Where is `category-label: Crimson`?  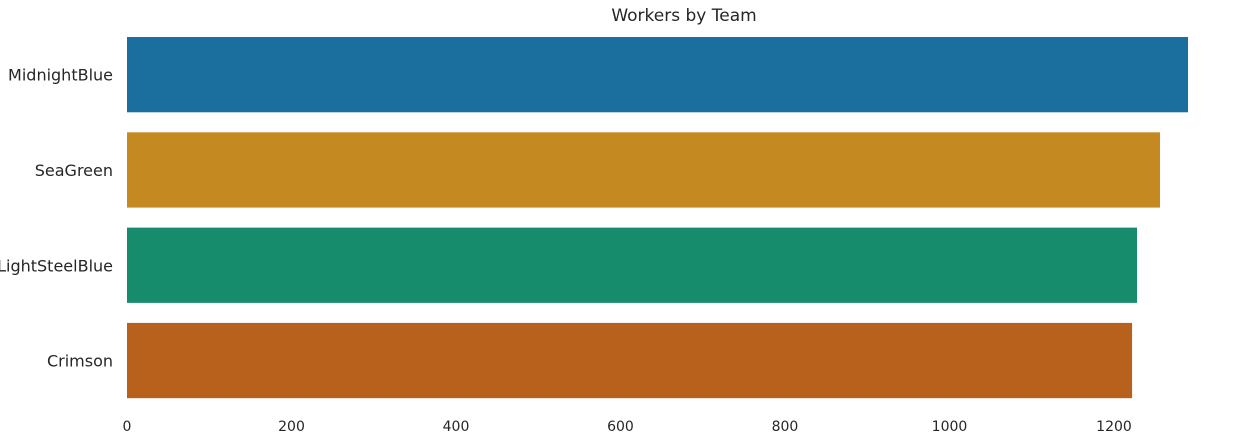 category-label: Crimson is located at coordinates (80, 361).